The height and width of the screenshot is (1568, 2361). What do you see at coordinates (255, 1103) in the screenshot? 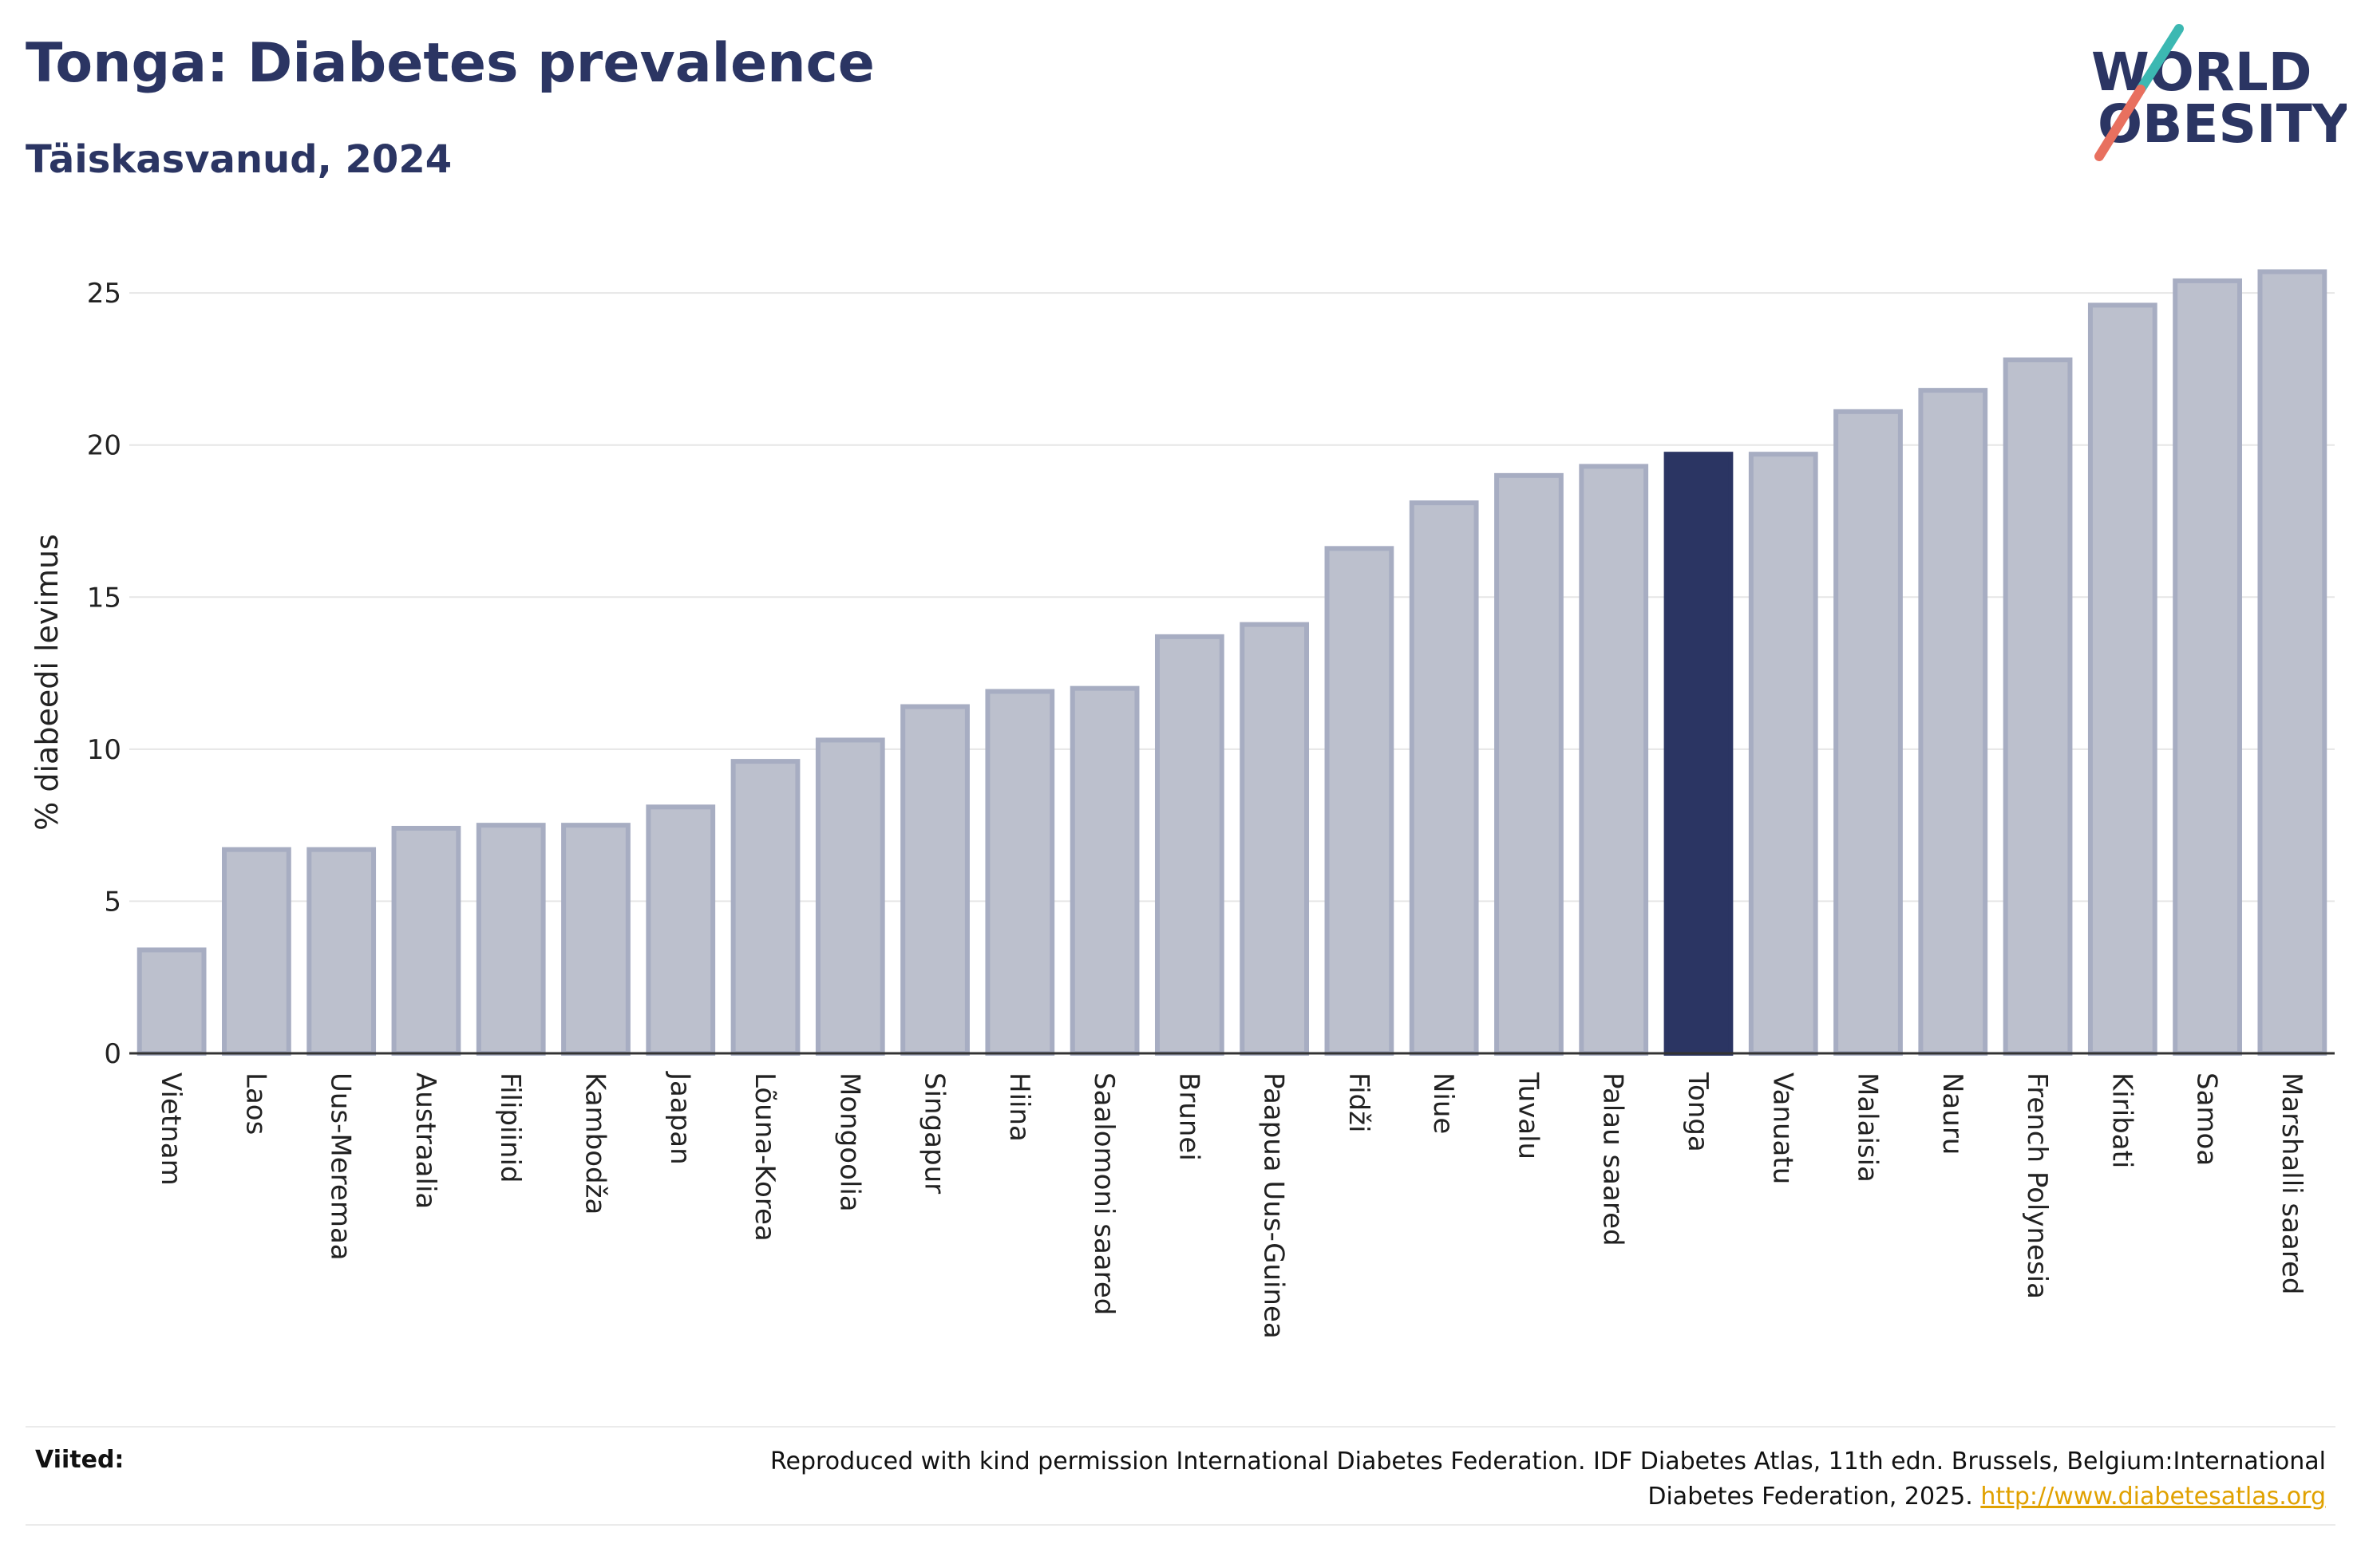
I see `x-tick-label: Laos` at bounding box center [255, 1103].